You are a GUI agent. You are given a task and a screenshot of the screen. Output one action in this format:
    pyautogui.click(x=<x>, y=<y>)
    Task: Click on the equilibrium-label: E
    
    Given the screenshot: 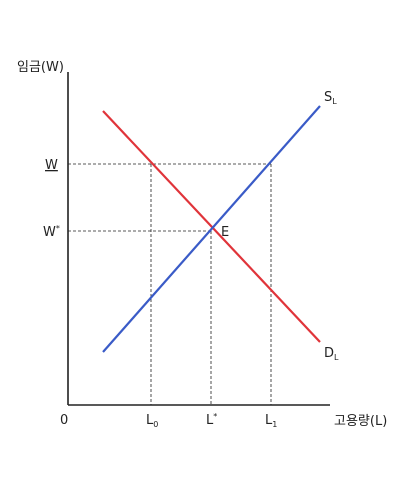 What is the action you would take?
    pyautogui.click(x=225, y=232)
    